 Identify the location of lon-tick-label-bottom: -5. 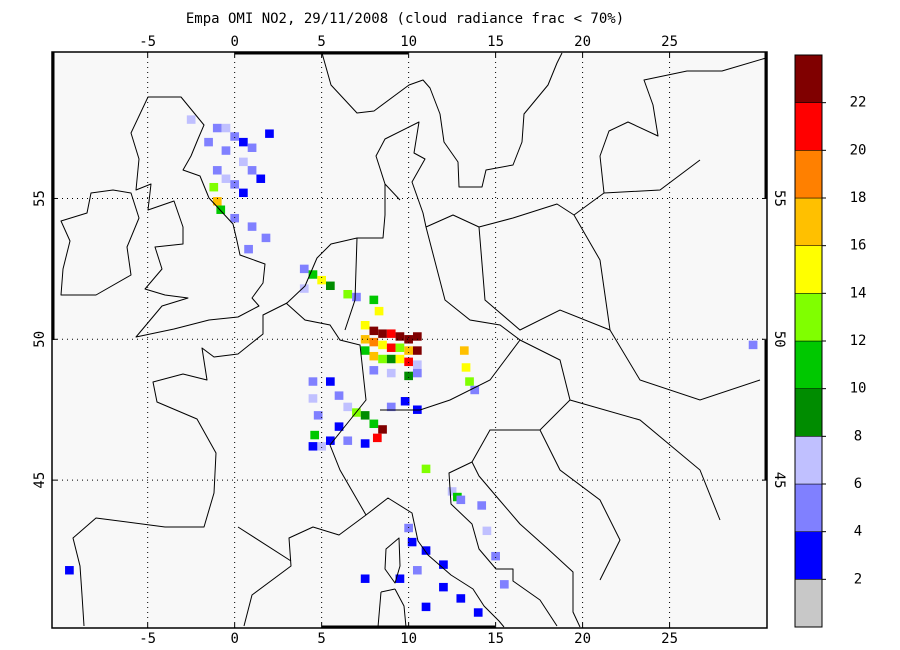
(147, 639).